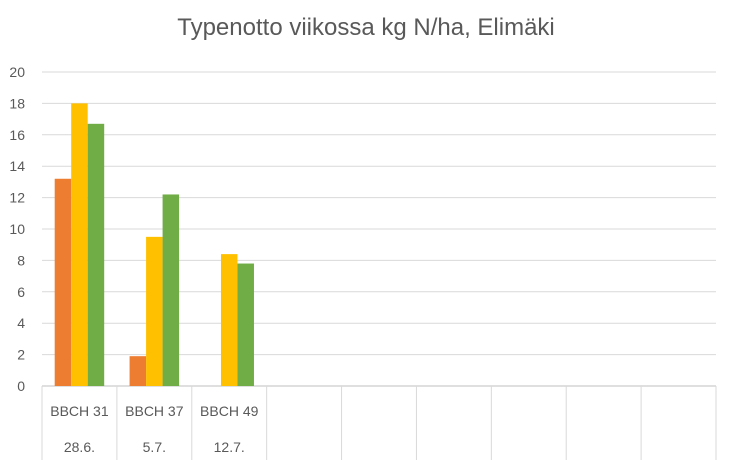 The image size is (732, 460). What do you see at coordinates (229, 447) in the screenshot?
I see `x-tick-label-date: 12.7.` at bounding box center [229, 447].